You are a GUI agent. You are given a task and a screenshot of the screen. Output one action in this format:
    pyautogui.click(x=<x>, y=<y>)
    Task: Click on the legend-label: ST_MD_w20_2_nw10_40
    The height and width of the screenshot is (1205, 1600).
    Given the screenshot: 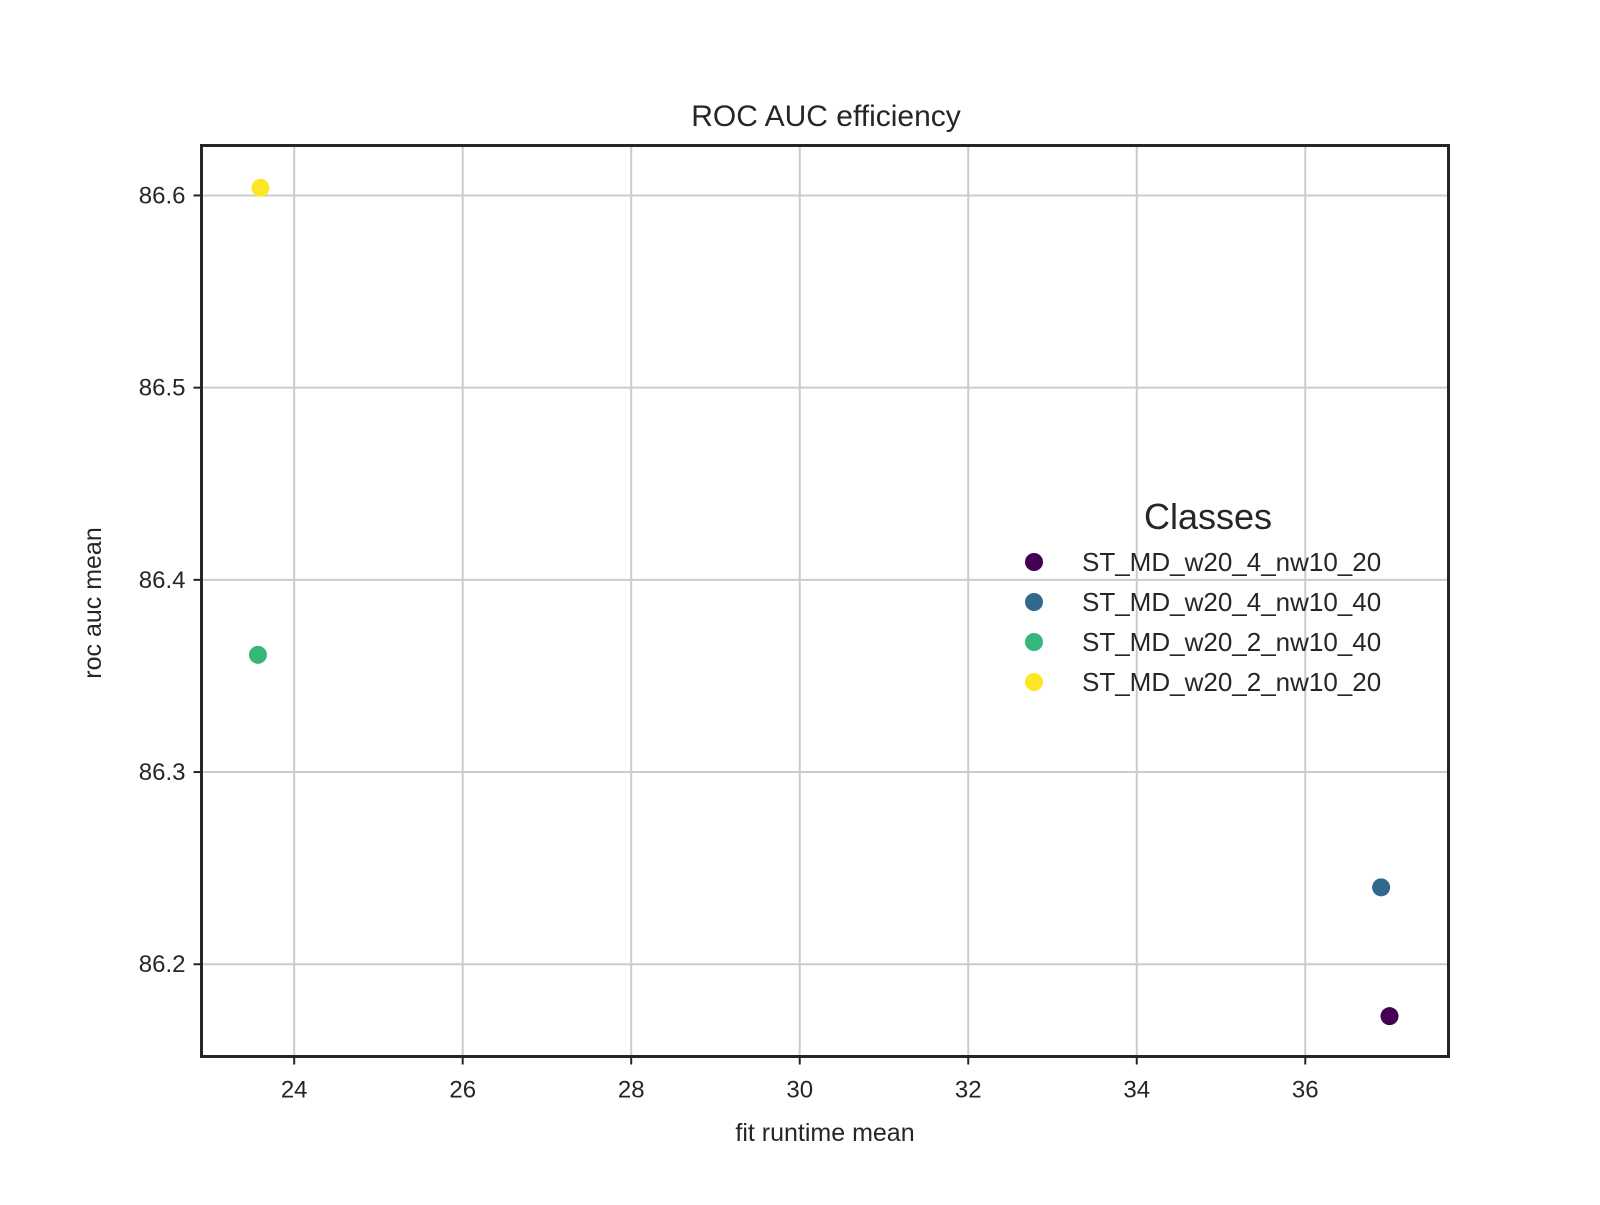 What is the action you would take?
    pyautogui.click(x=1231, y=642)
    